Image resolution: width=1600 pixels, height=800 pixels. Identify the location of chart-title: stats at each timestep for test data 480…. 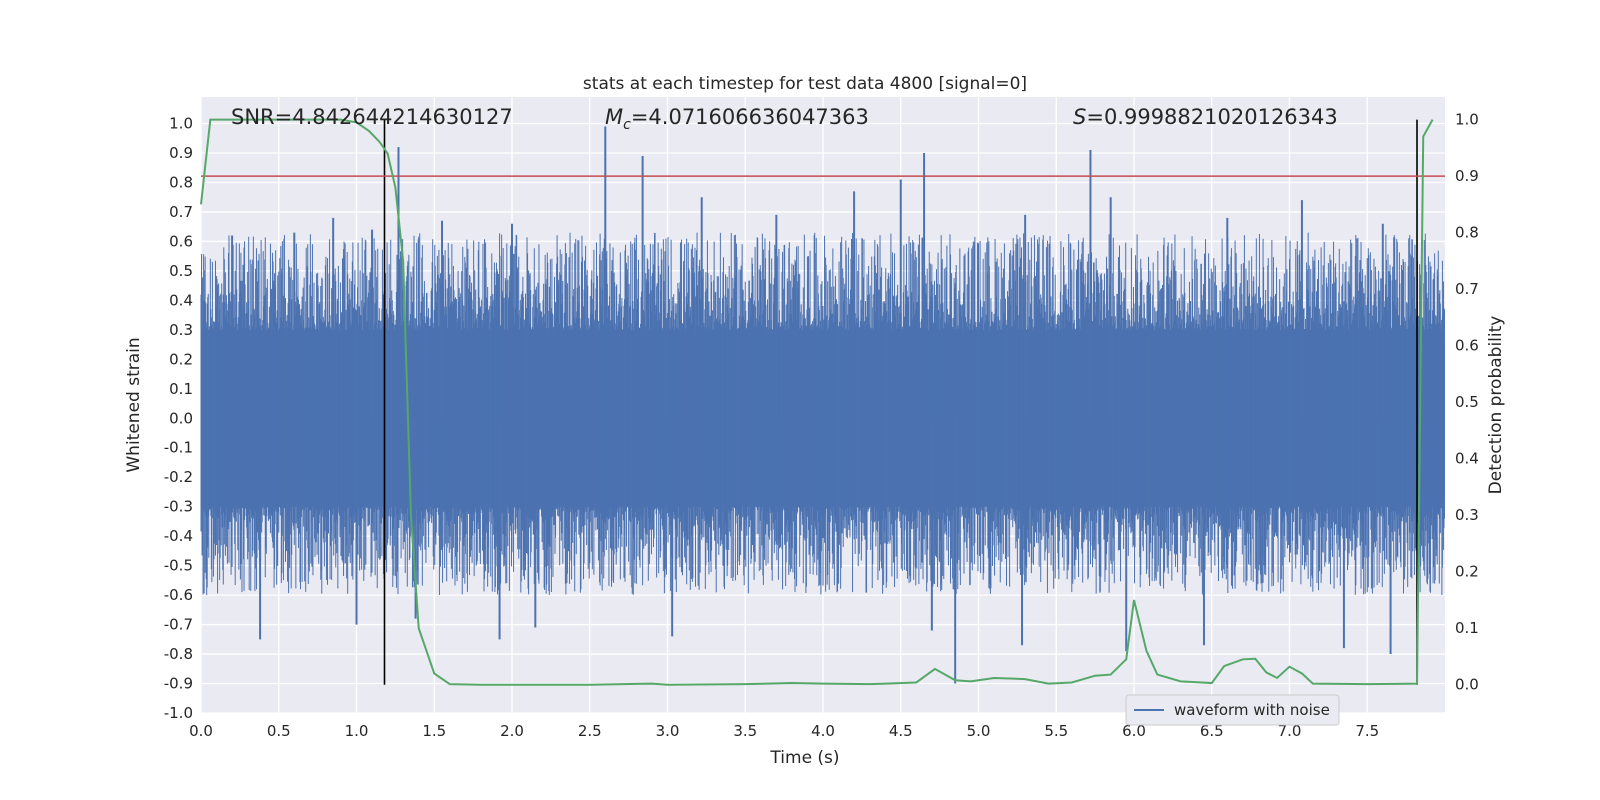
(805, 84).